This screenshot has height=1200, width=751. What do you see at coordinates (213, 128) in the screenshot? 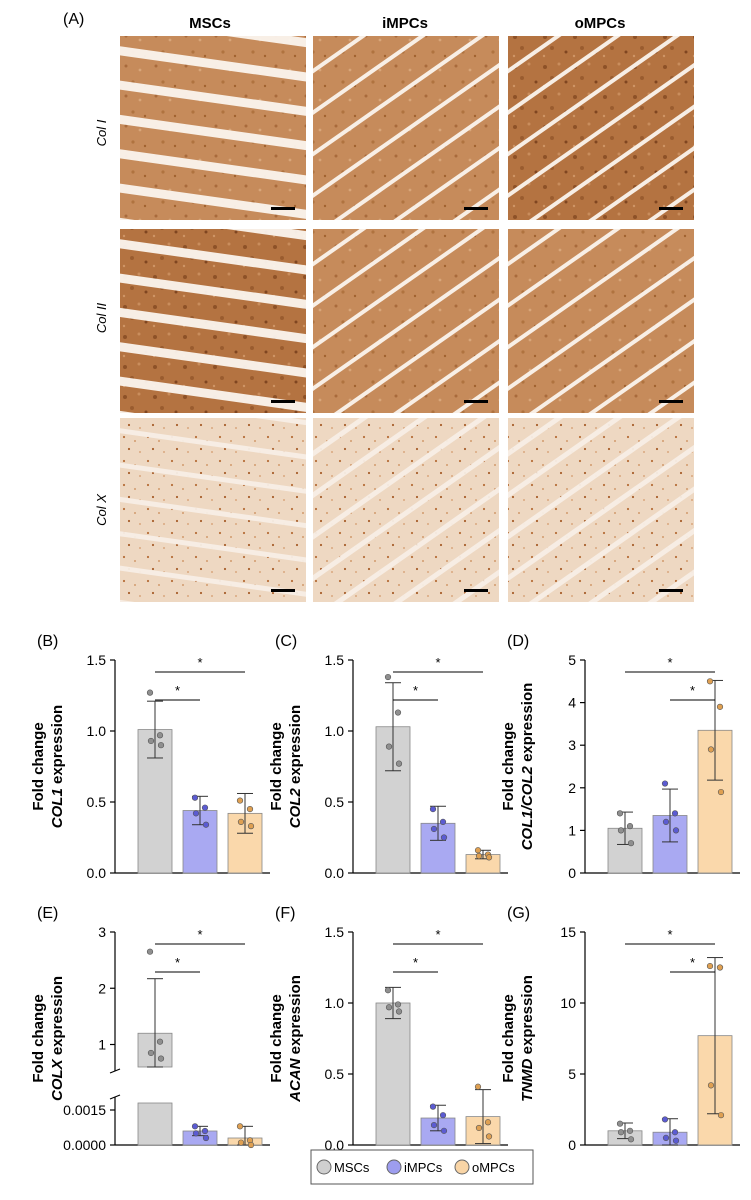
I see `micrograph-col-i-mscs` at bounding box center [213, 128].